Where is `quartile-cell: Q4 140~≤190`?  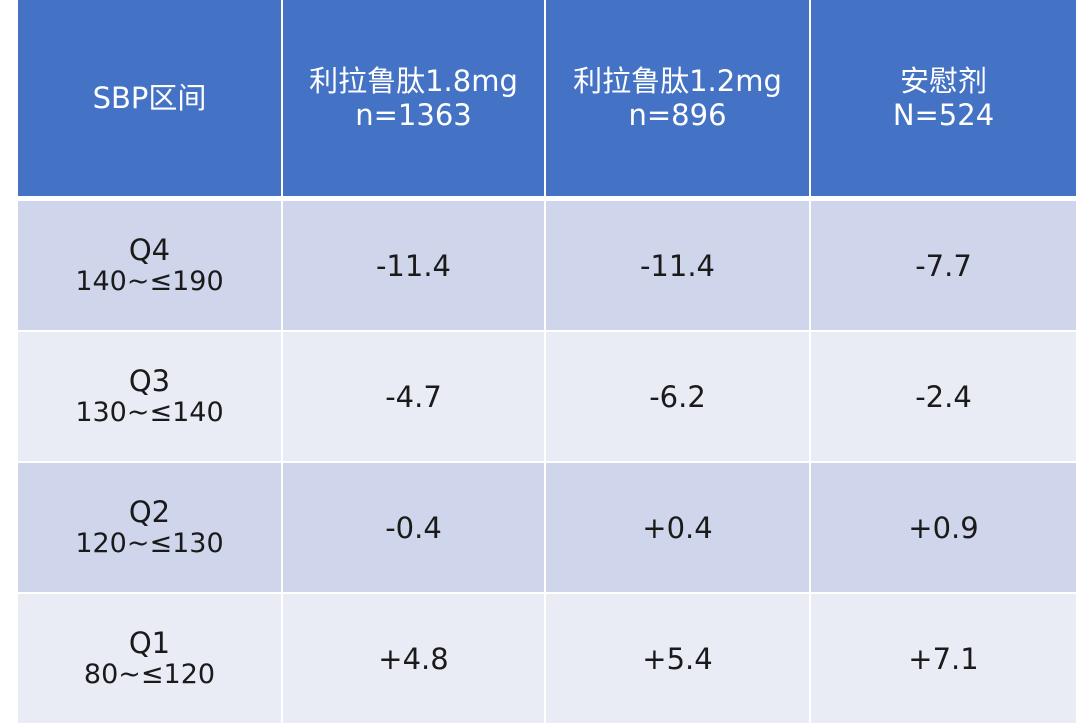
quartile-cell: Q4 140~≤190 is located at coordinates (149, 264).